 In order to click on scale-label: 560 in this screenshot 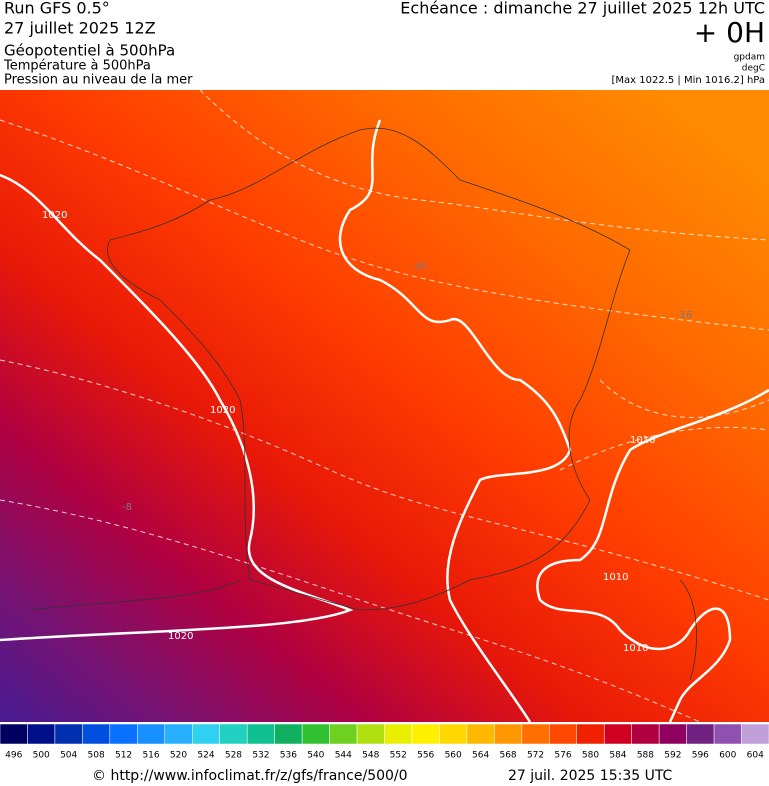, I will do `click(453, 756)`.